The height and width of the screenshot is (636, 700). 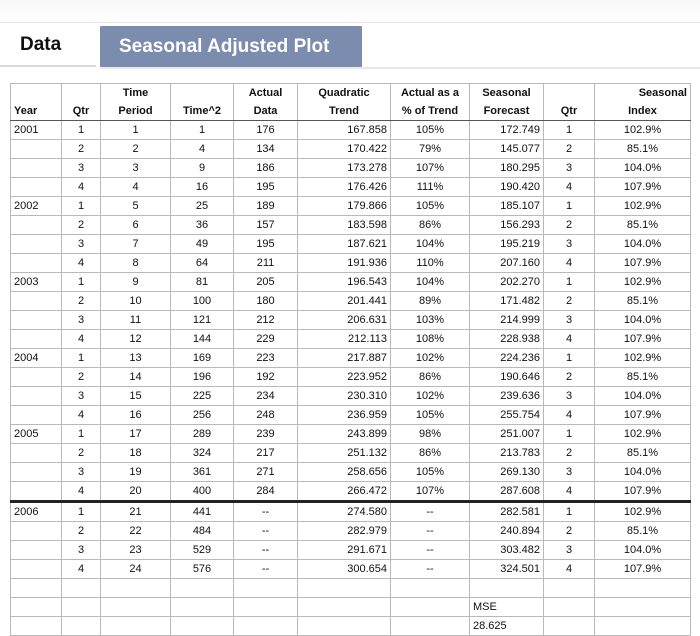 I want to click on seasonal-forecast-cell: 287.608, so click(x=506, y=492).